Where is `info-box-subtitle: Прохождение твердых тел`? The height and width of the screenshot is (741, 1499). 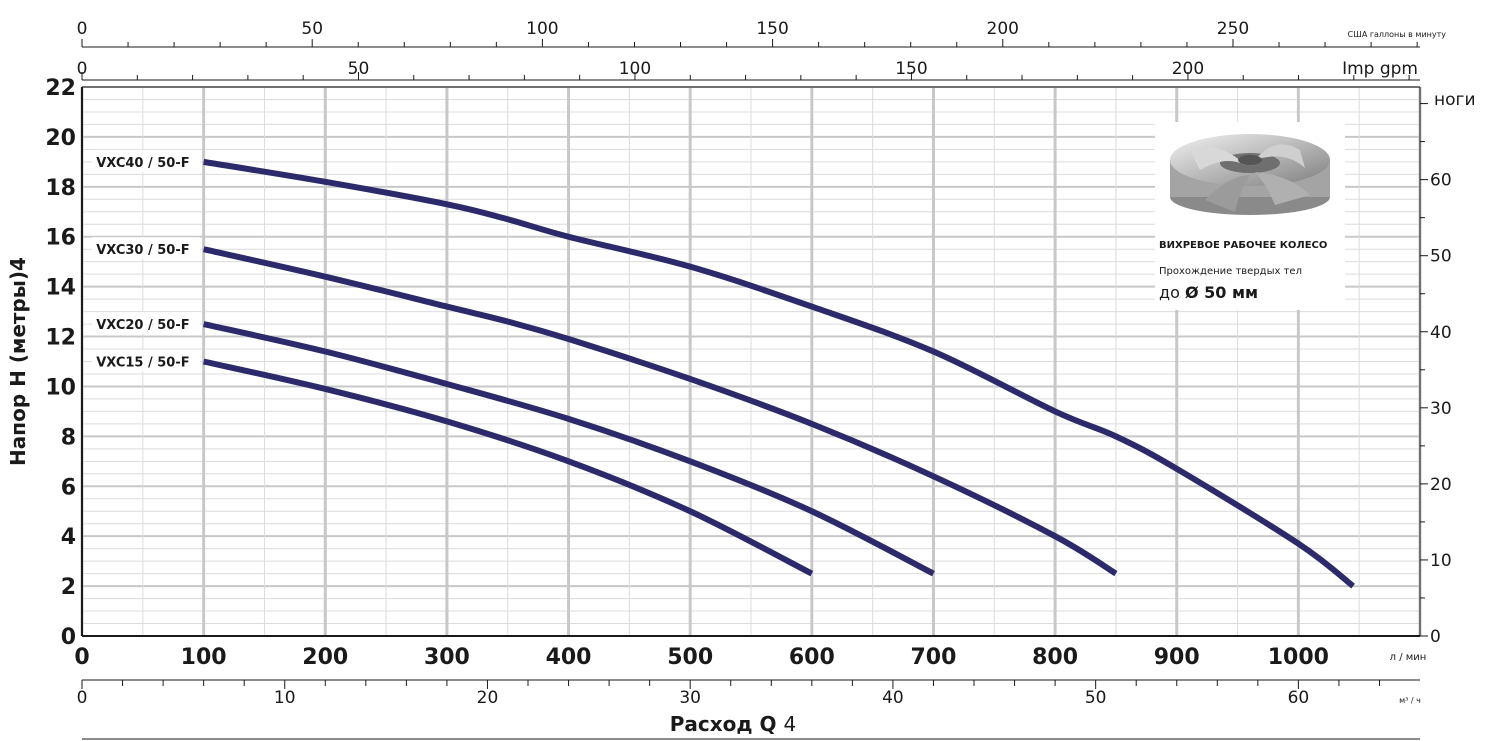
info-box-subtitle: Прохождение твердых тел is located at coordinates (1230, 271).